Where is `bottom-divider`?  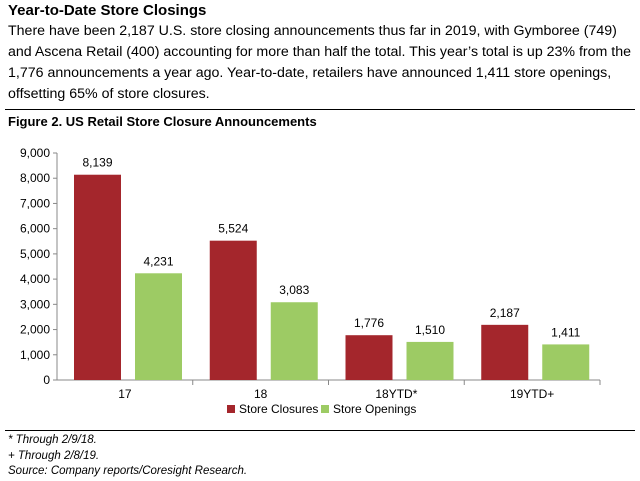
bottom-divider is located at coordinates (320, 430).